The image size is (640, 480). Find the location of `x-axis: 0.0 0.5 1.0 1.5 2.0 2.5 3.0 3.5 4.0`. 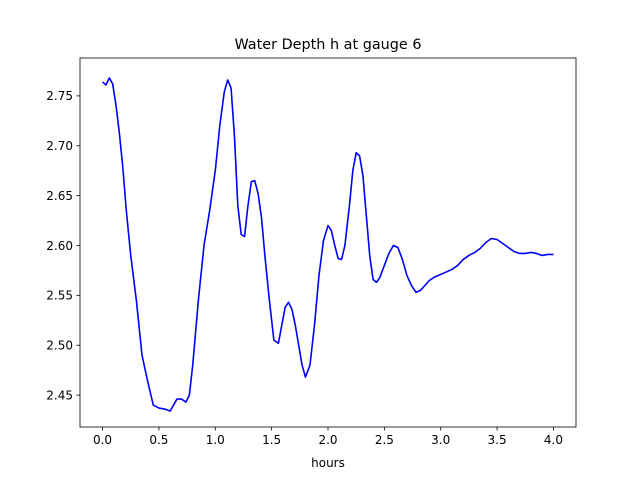

x-axis: 0.0 0.5 1.0 1.5 2.0 2.5 3.0 3.5 4.0 is located at coordinates (328, 437).